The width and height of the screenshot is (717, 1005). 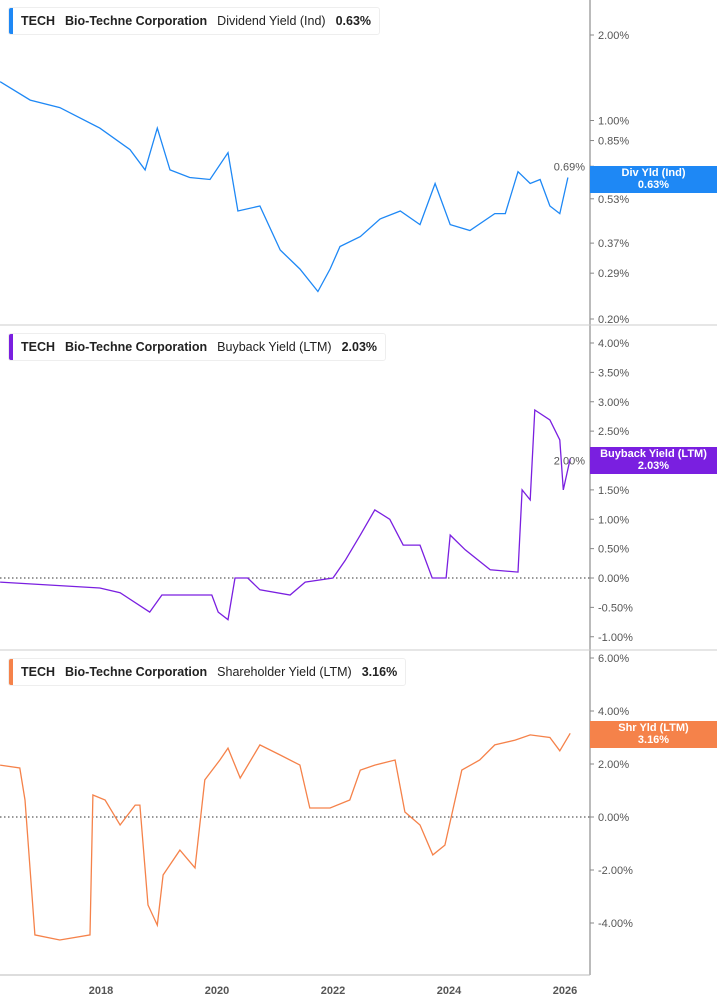 I want to click on last-value-badge-shareholder: Shr Yld (LTM) 3.16%, so click(x=653, y=734).